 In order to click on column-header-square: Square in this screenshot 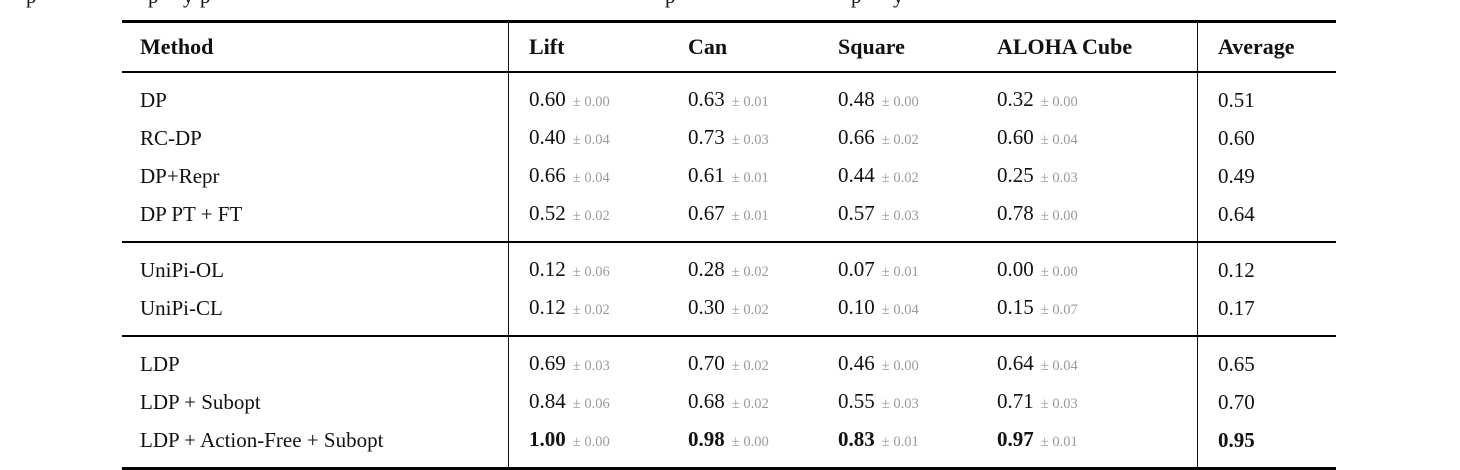, I will do `click(897, 46)`.